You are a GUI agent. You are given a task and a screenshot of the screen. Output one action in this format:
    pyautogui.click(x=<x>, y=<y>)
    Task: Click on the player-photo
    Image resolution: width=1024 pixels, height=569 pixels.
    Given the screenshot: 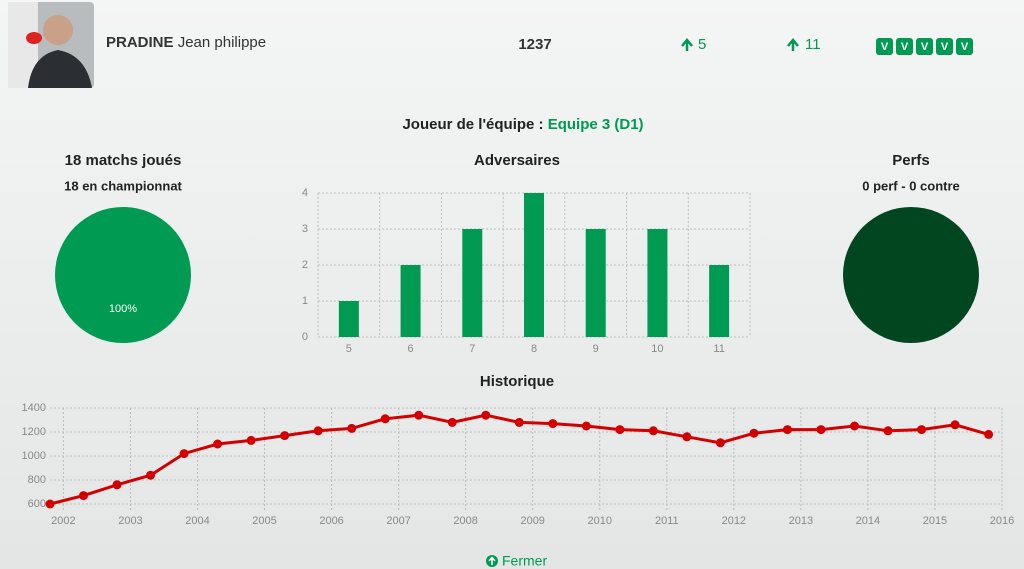 What is the action you would take?
    pyautogui.click(x=51, y=45)
    